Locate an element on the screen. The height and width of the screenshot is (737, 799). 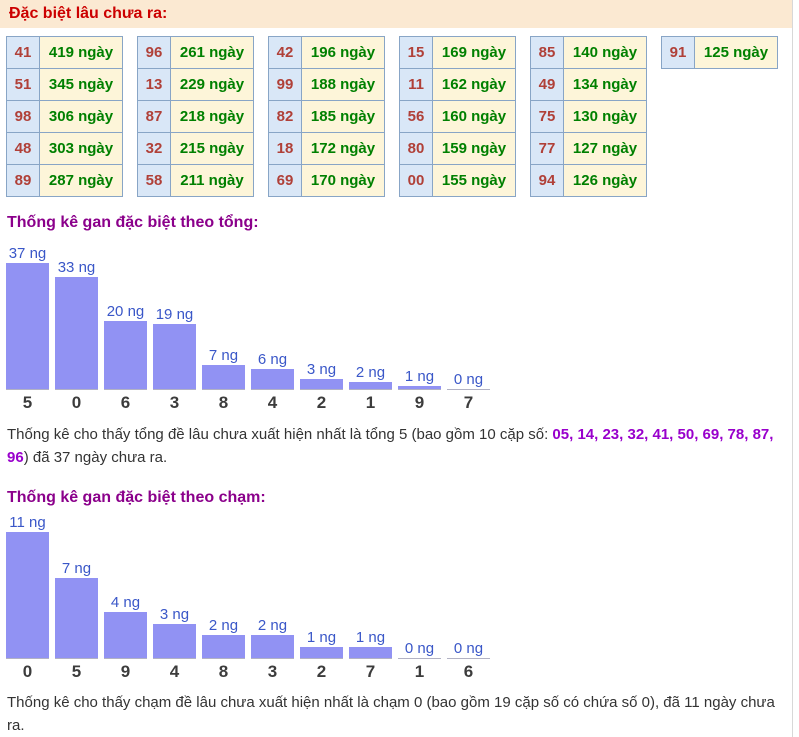
table-row: 48 303 ngày is located at coordinates (64, 148).